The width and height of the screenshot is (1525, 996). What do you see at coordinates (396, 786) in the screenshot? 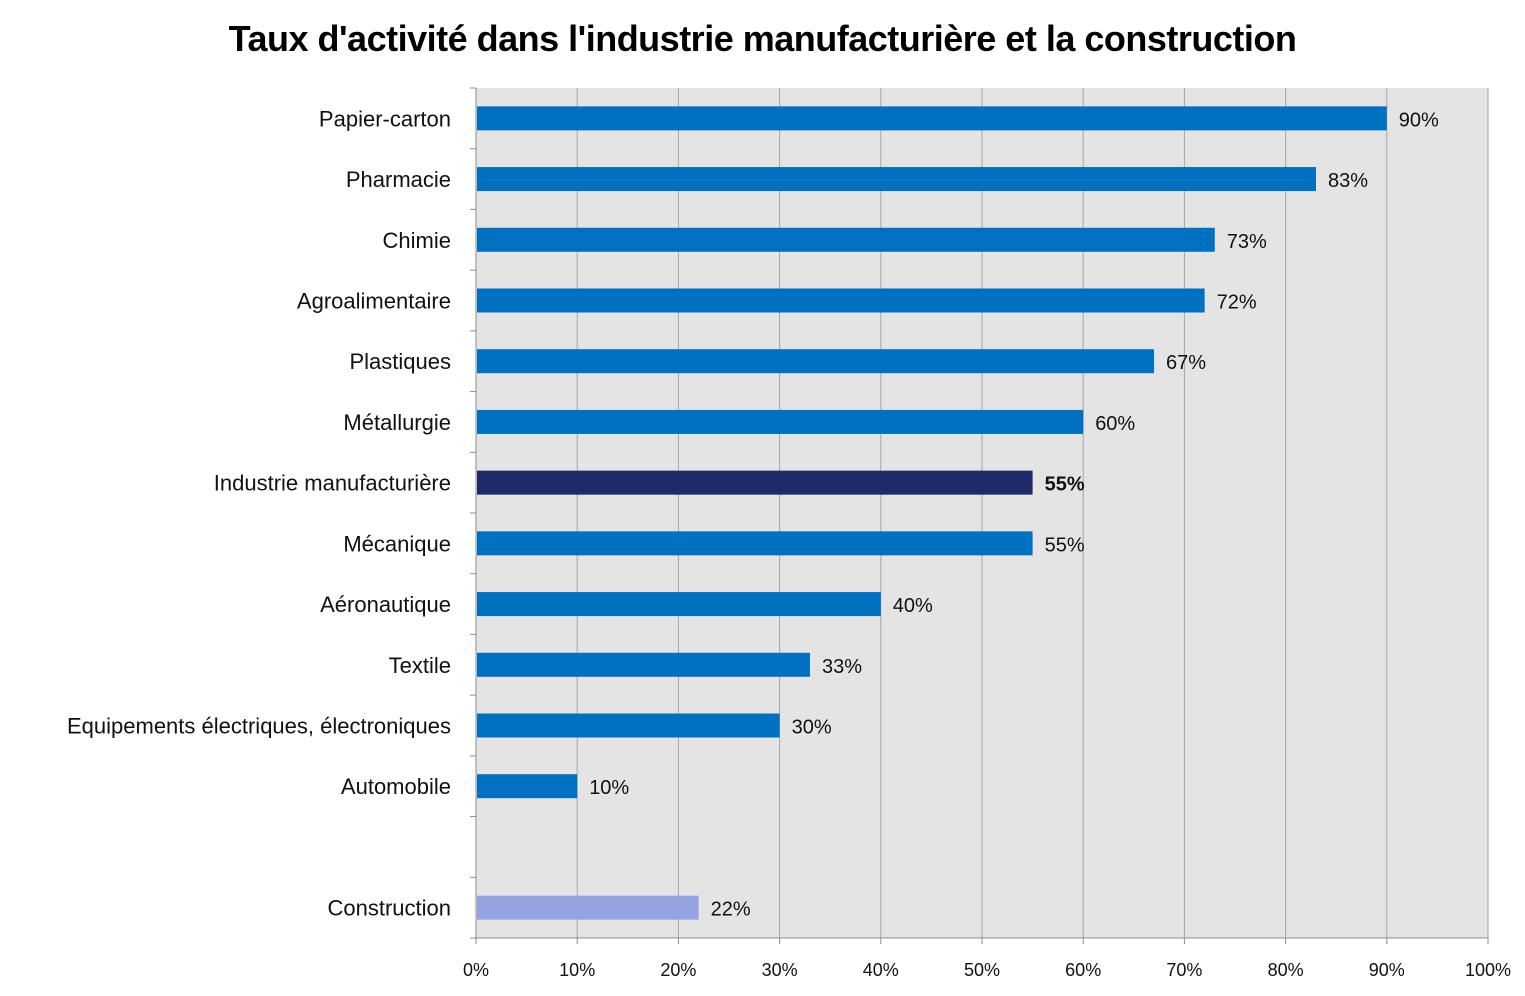
I see `category-label: Automobile` at bounding box center [396, 786].